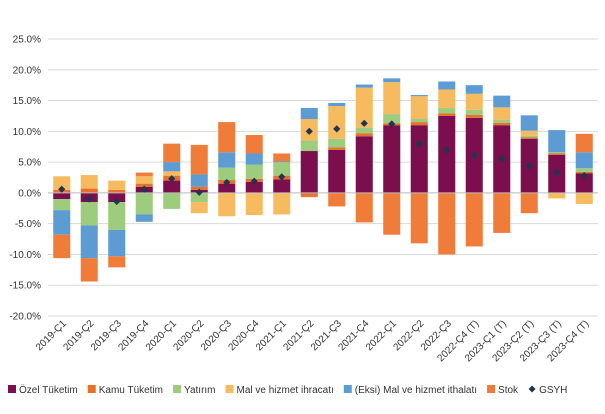 The height and width of the screenshot is (414, 605). I want to click on legend-label: Yatırım, so click(199, 390).